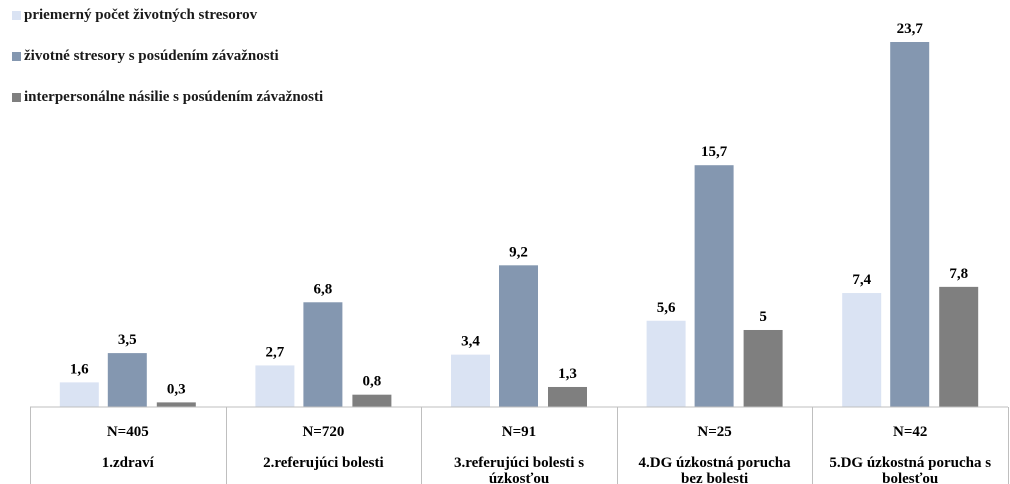 This screenshot has height=484, width=1010. Describe the element at coordinates (128, 432) in the screenshot. I see `n-label: N=405` at that location.